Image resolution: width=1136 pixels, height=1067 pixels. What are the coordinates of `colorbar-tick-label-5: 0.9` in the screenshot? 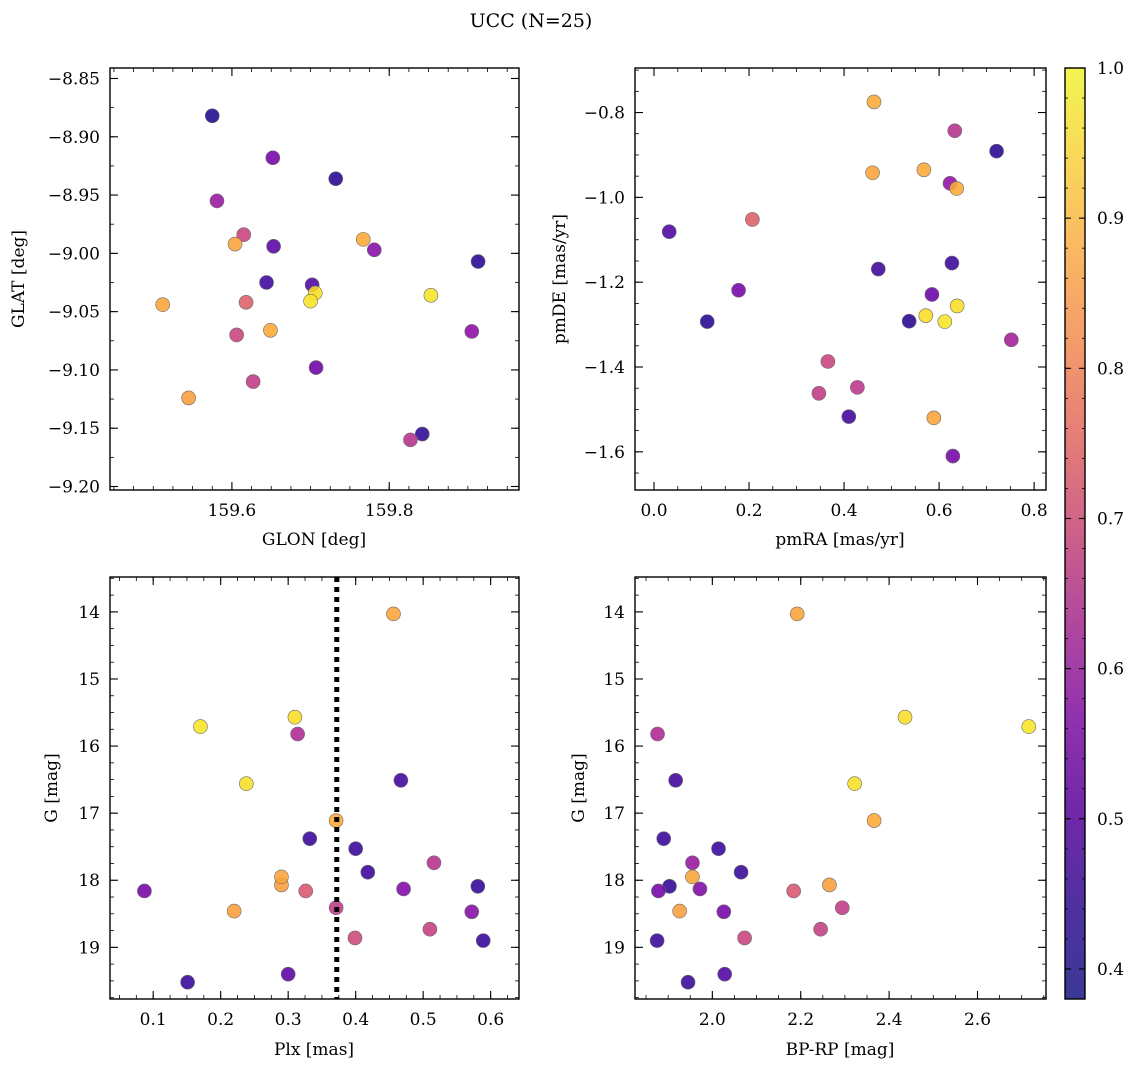 It's located at (1110, 219).